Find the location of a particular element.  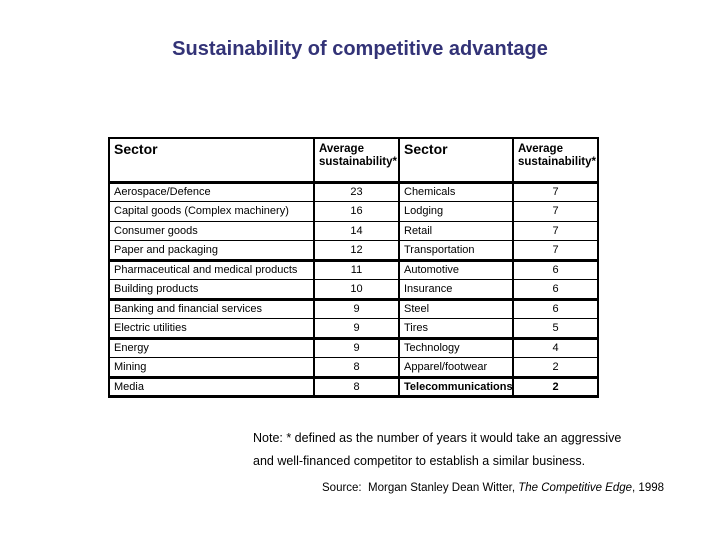

table-cell-sector: Automotive is located at coordinates (456, 269).